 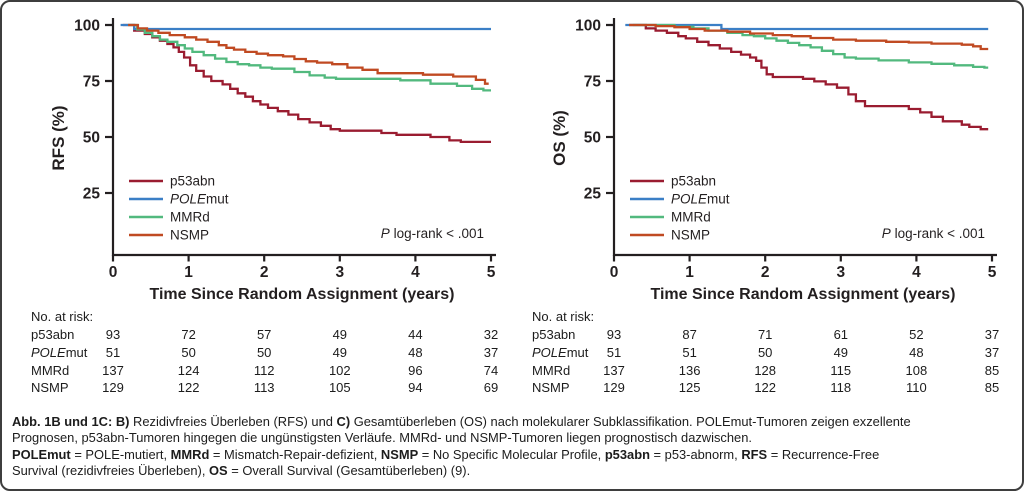 What do you see at coordinates (309, 57) in the screenshot?
I see `curve-MMRd` at bounding box center [309, 57].